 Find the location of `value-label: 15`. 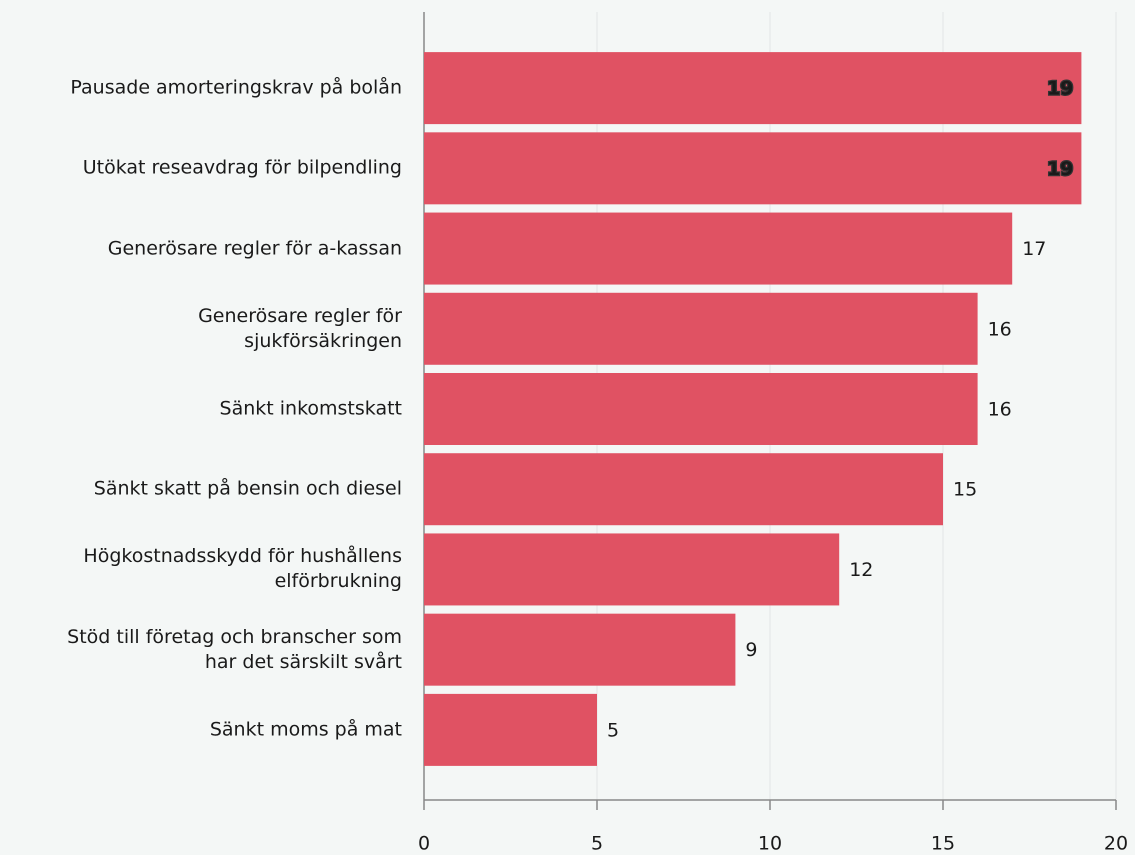

value-label: 15 is located at coordinates (965, 490).